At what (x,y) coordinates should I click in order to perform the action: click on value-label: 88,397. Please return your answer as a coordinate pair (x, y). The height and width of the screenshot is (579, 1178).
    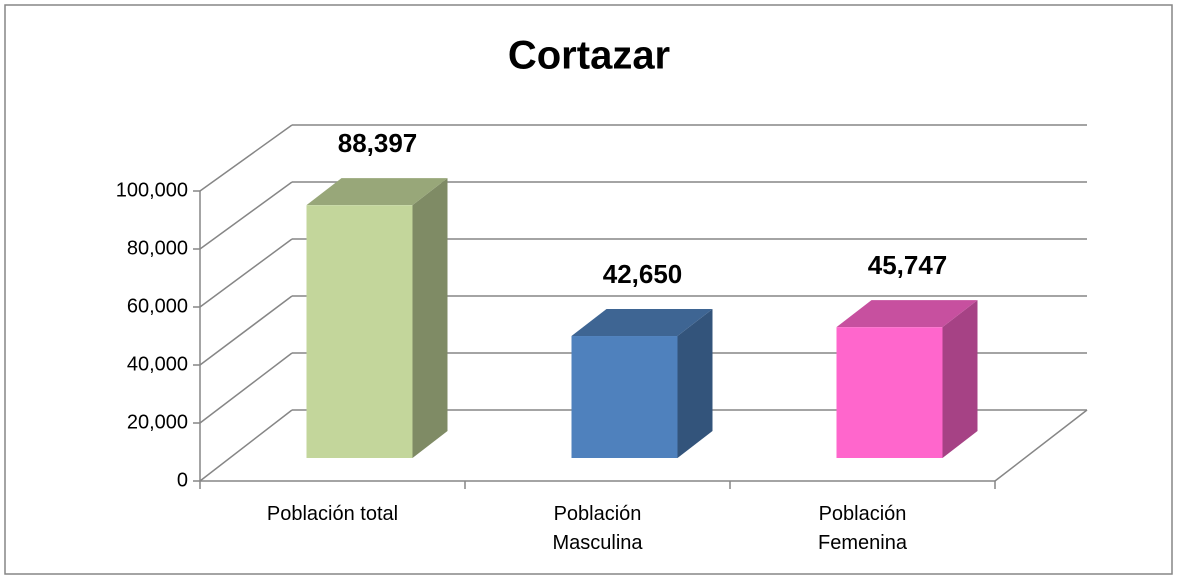
    Looking at the image, I should click on (378, 143).